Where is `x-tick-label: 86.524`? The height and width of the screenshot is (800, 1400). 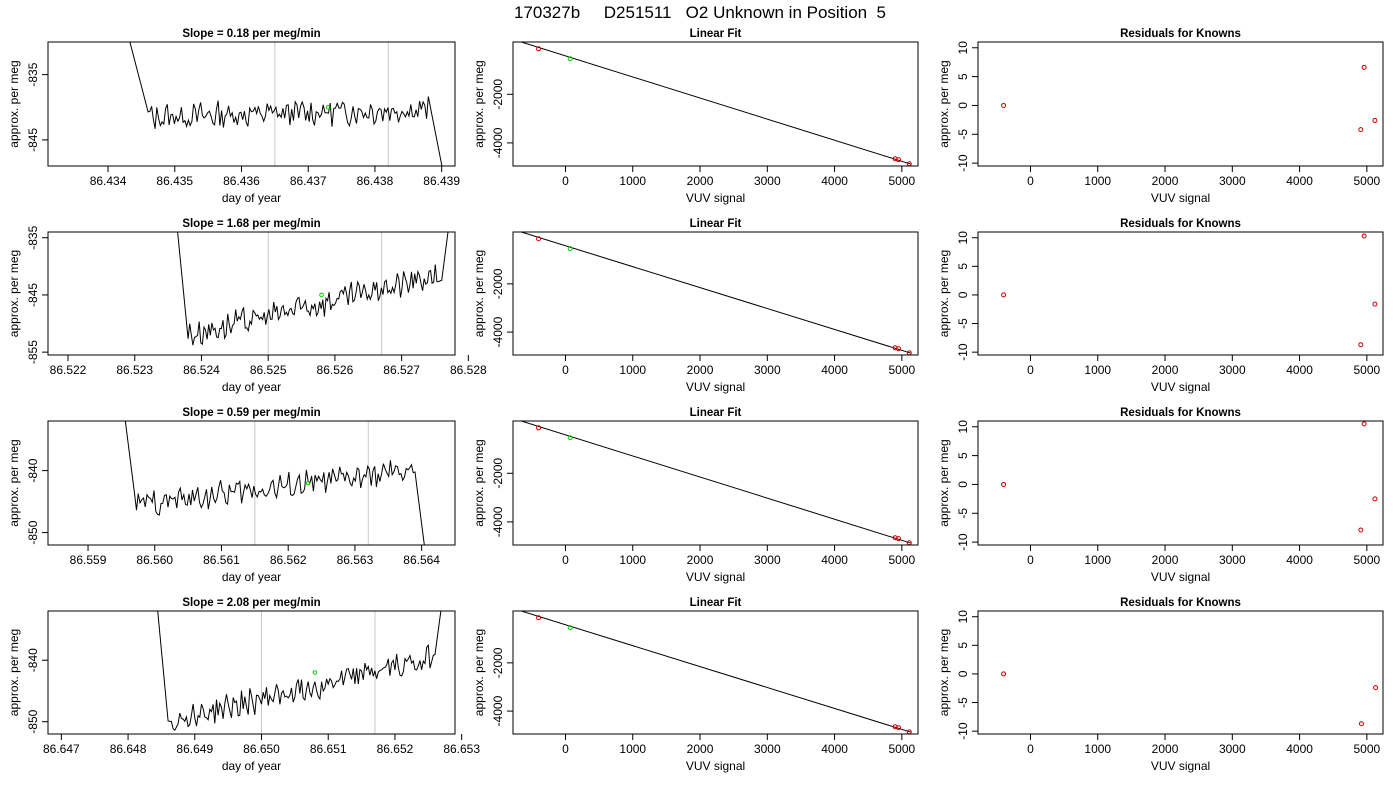
x-tick-label: 86.524 is located at coordinates (201, 370).